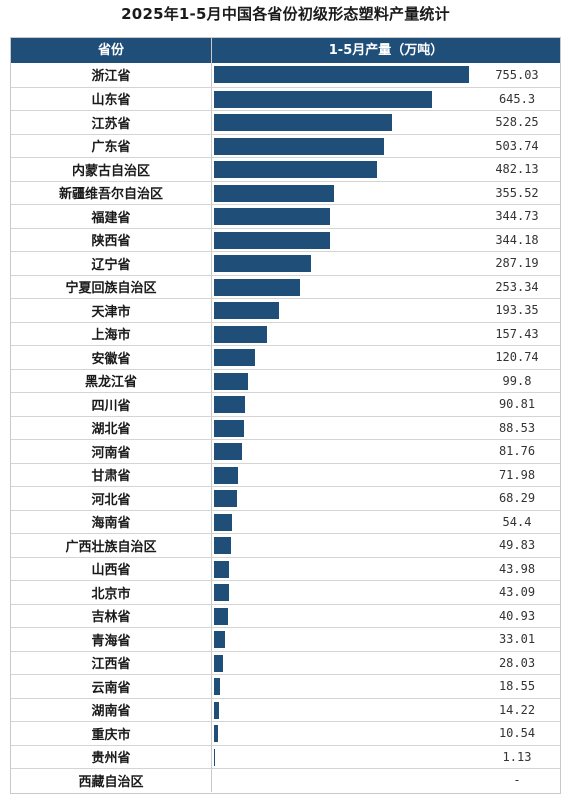  I want to click on value-label: 10.54, so click(517, 733).